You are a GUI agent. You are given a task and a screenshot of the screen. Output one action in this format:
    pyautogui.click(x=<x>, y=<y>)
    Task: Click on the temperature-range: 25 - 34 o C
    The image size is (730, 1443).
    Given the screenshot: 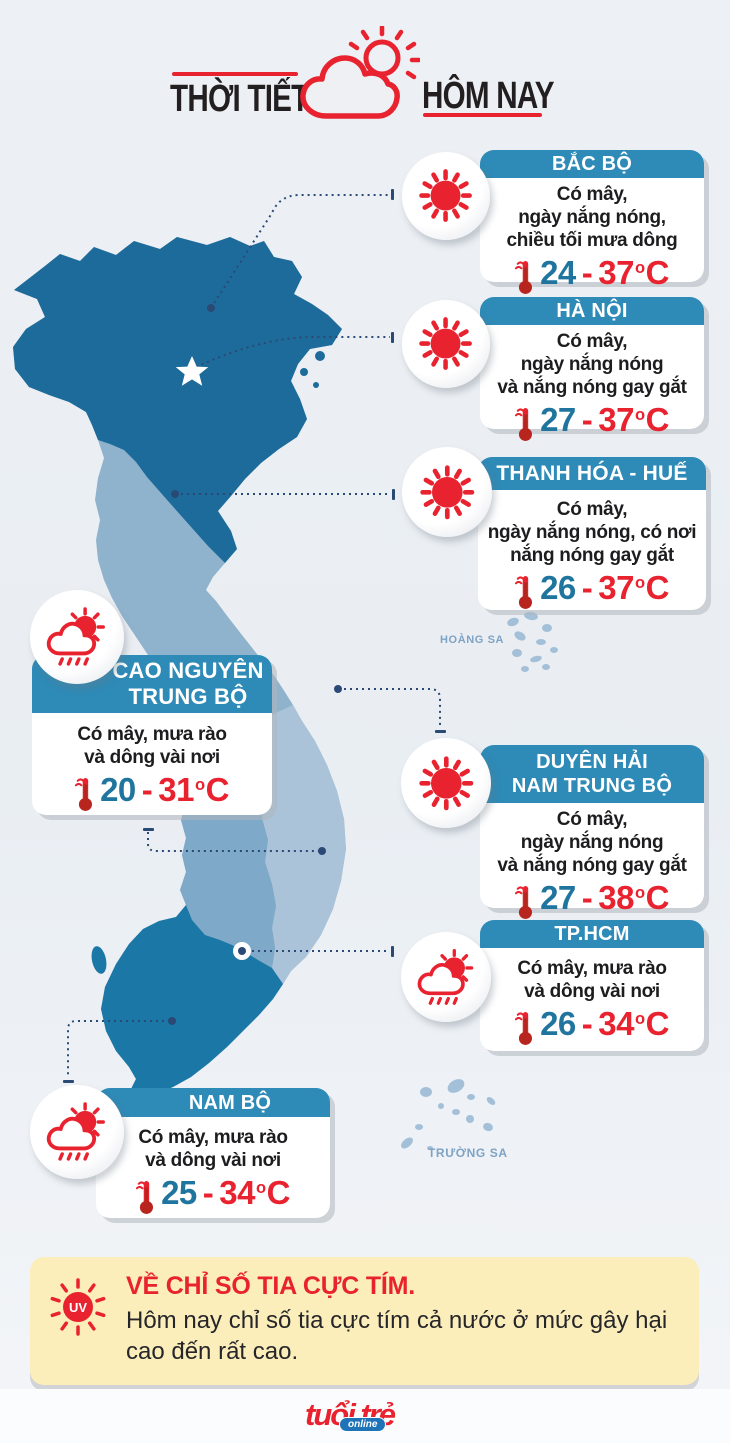 What is the action you would take?
    pyautogui.click(x=213, y=1196)
    